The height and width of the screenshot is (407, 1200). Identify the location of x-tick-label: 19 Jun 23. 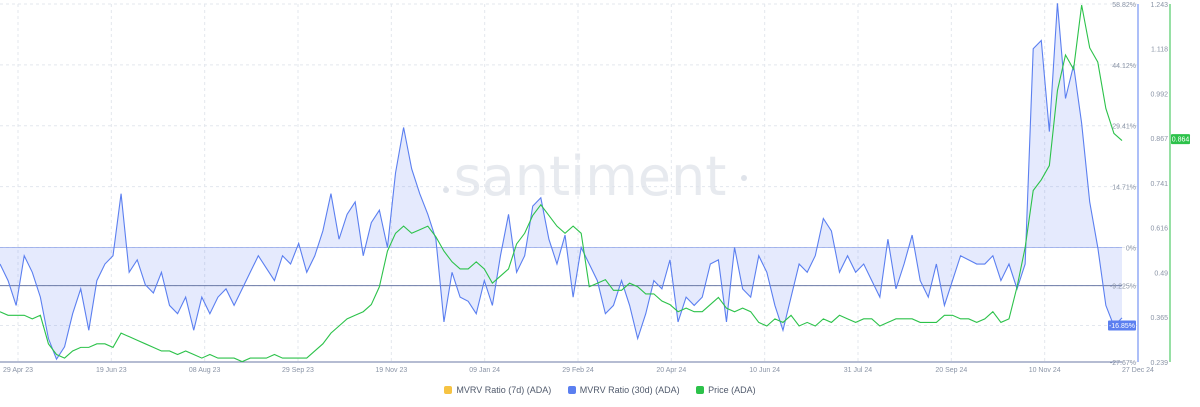
(111, 370).